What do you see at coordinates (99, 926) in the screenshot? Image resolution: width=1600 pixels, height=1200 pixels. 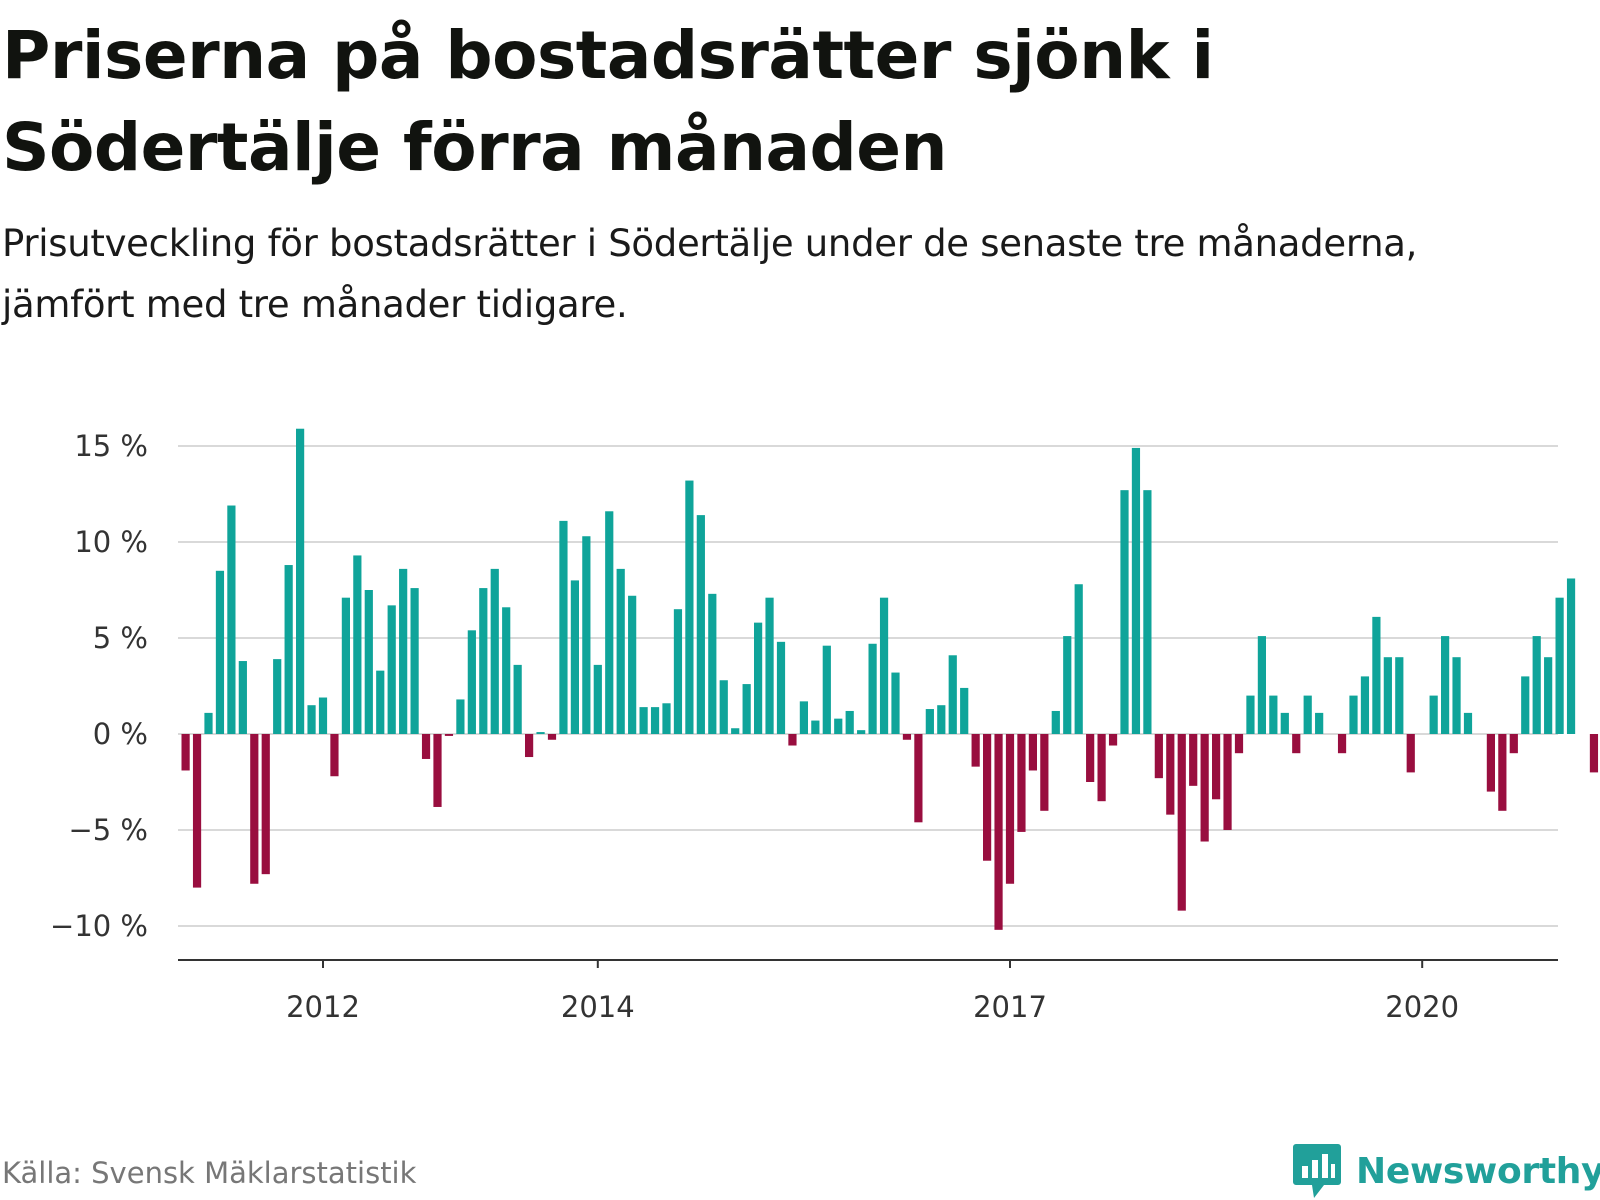 I see `y-tick-label: −10 %` at bounding box center [99, 926].